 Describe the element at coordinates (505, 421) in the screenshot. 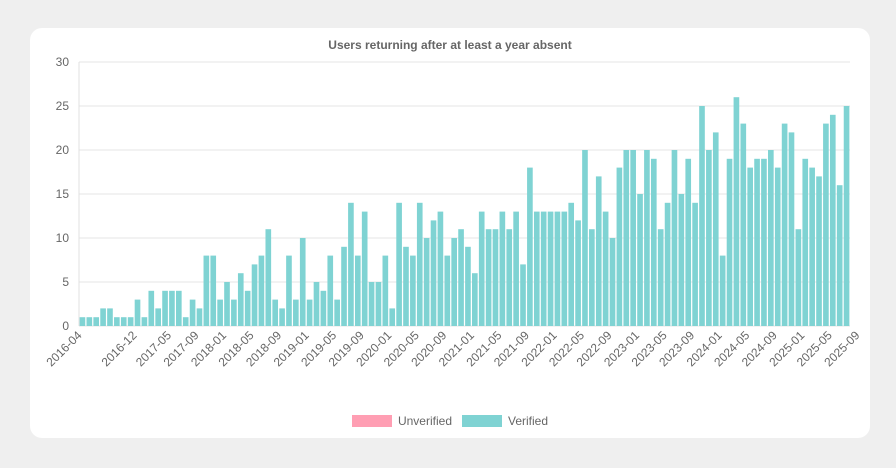

I see `legend-item-verified: Verified` at that location.